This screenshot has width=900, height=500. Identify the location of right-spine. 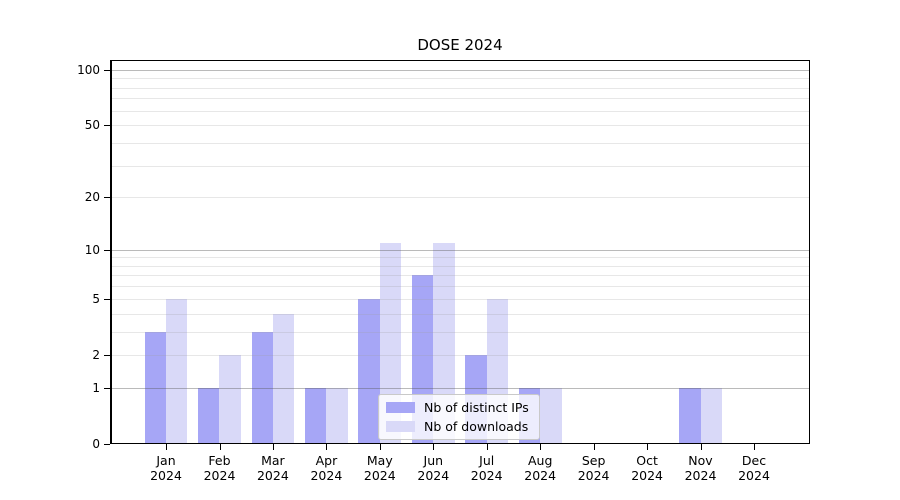
(809, 252).